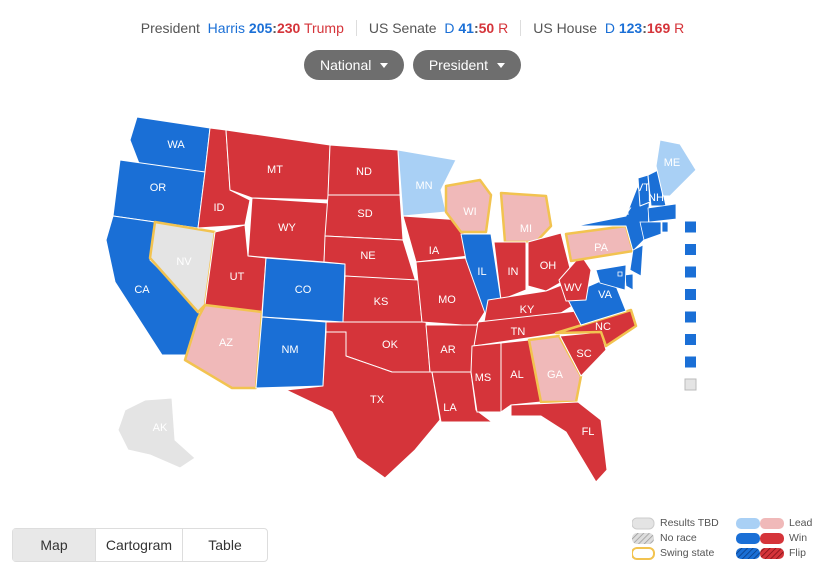 The height and width of the screenshot is (575, 825). I want to click on rep-count: 230, so click(288, 28).